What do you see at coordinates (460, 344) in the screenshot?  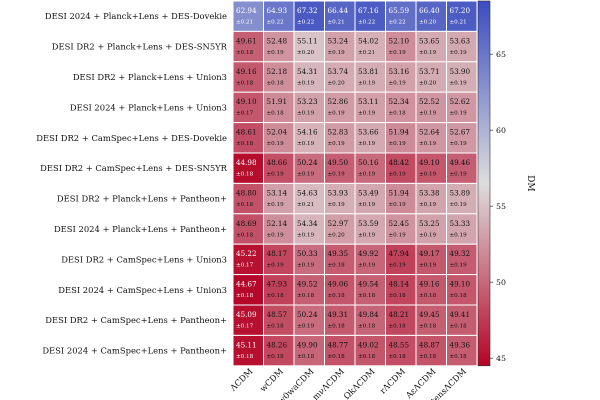 I see `cell-value: 49.36` at bounding box center [460, 344].